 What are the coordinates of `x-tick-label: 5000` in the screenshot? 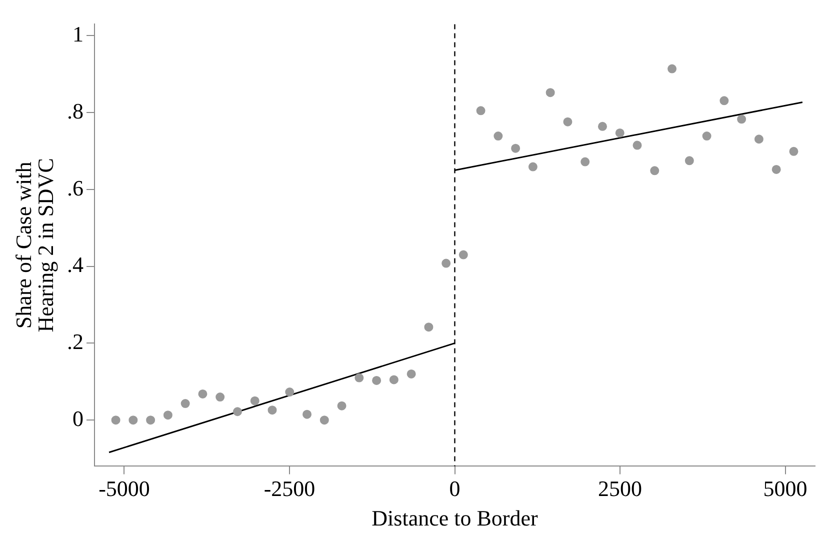 It's located at (785, 489).